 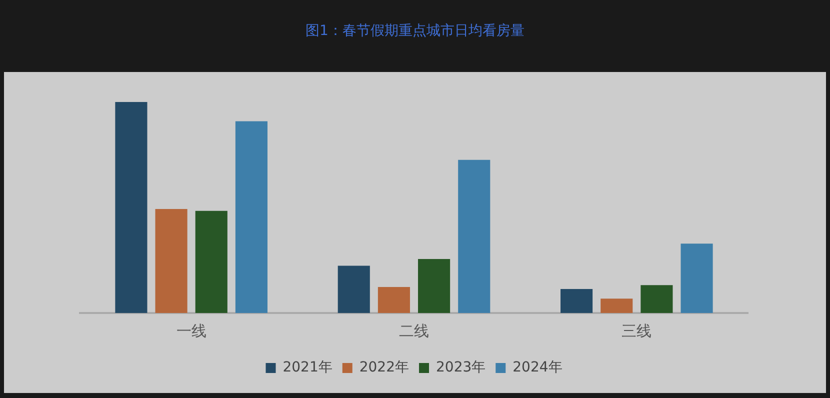 I want to click on x-tick-label: 三线, so click(x=637, y=331).